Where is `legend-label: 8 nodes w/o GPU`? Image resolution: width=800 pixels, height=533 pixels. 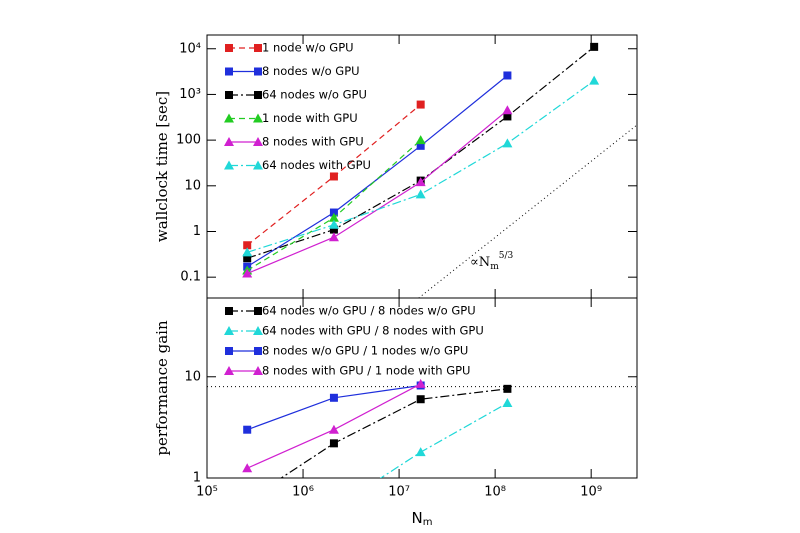 legend-label: 8 nodes w/o GPU is located at coordinates (311, 71).